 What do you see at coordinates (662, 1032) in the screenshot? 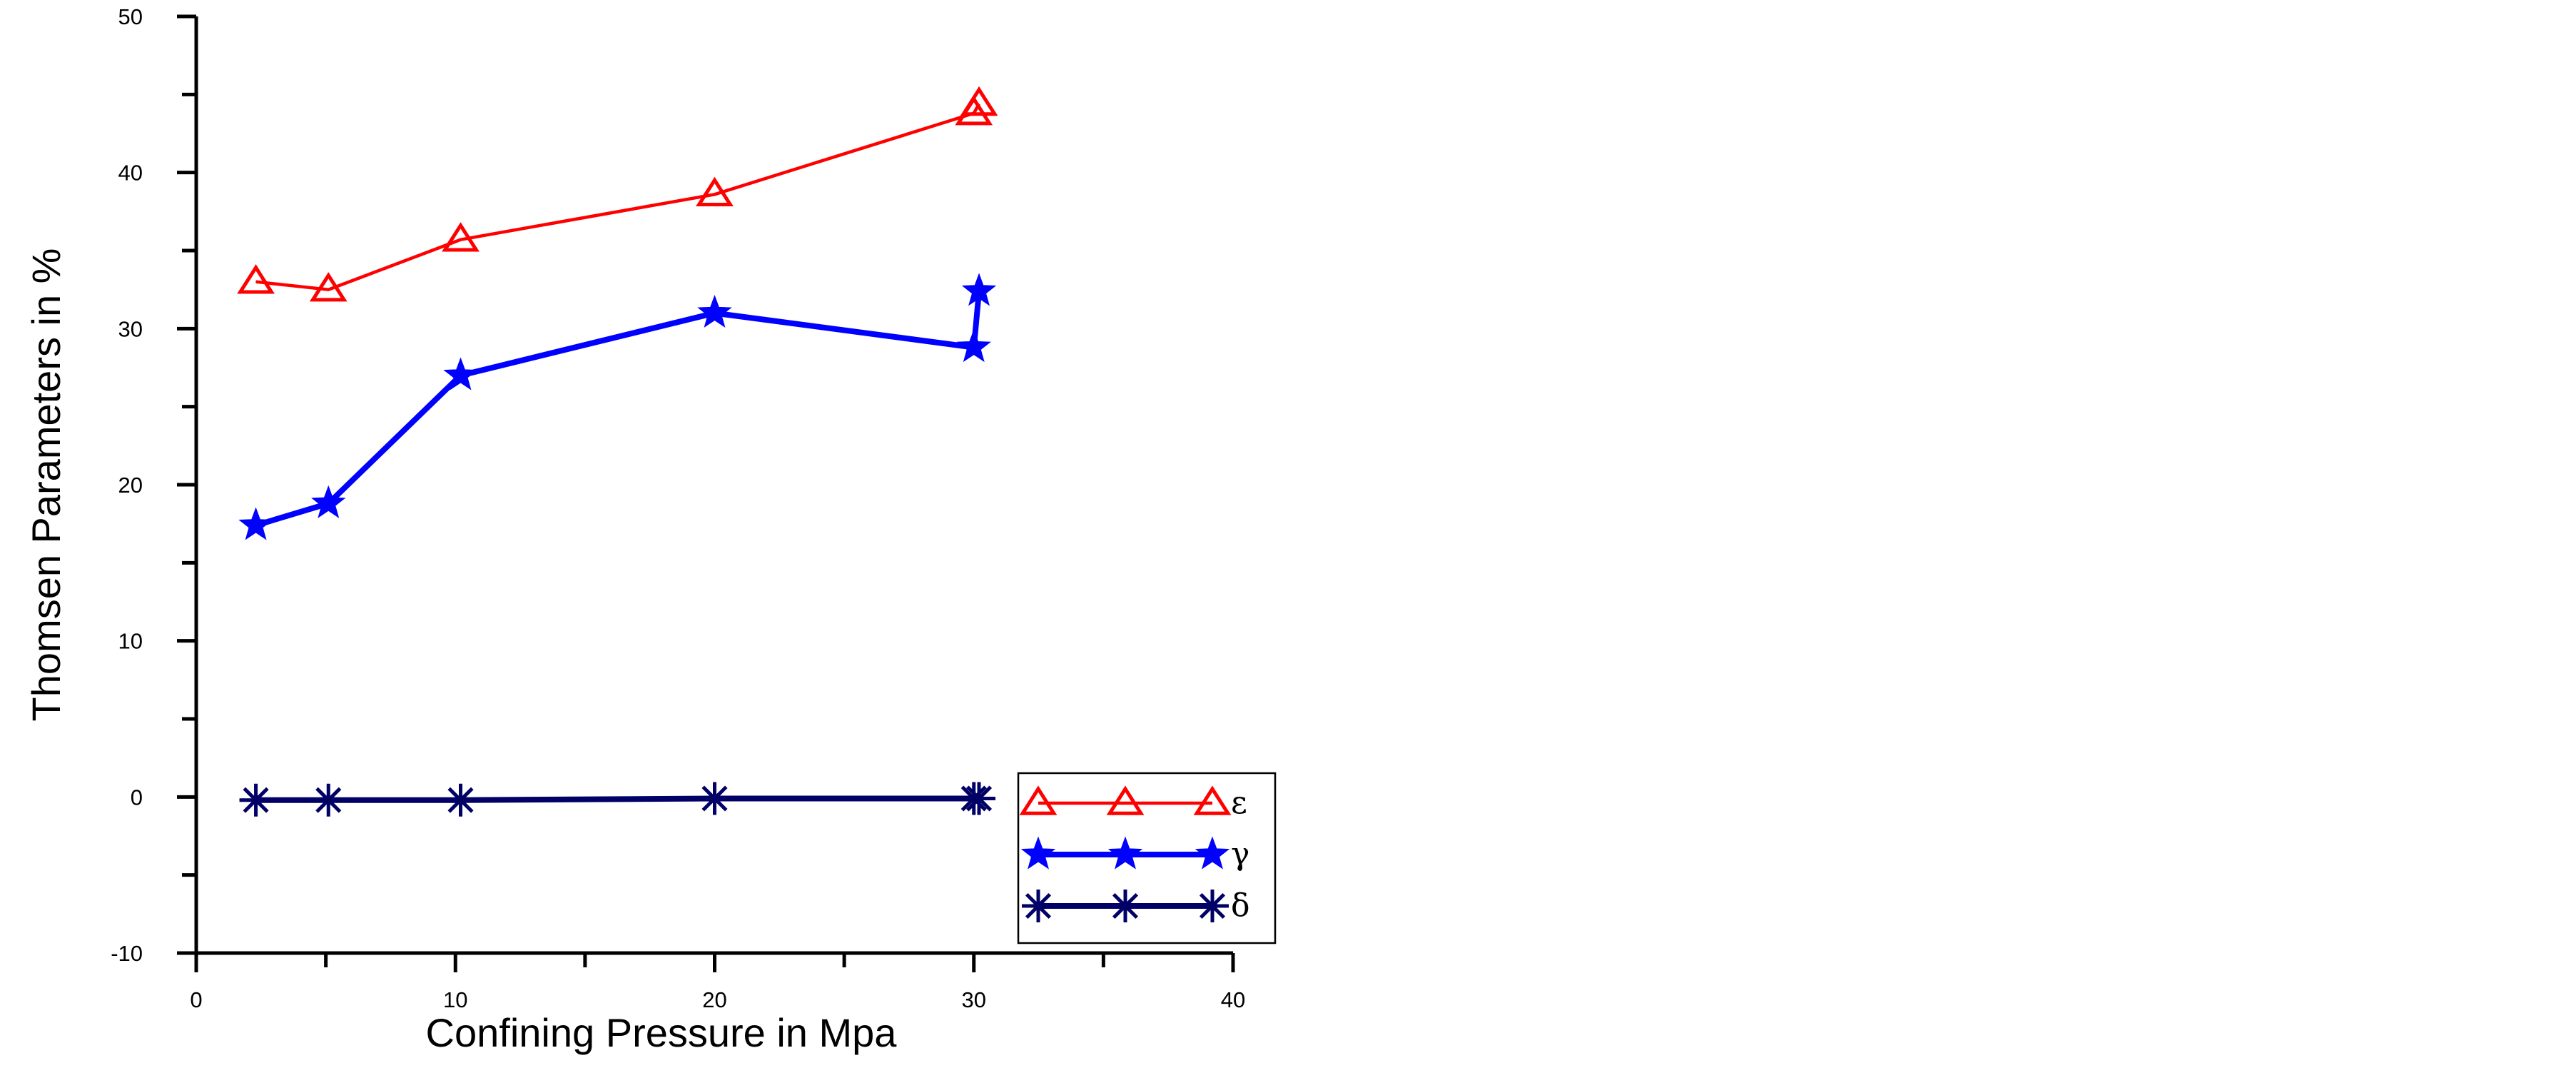
I see `x-axis-title: Confining Pressure in Mpa` at bounding box center [662, 1032].